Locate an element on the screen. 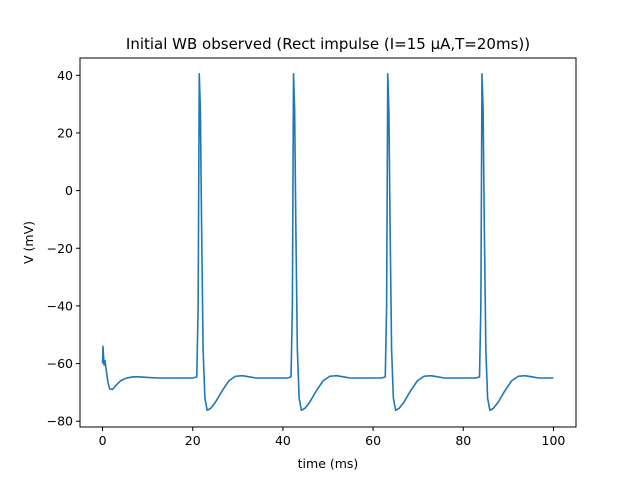 This screenshot has height=485, width=640. x-tick-label: 60 is located at coordinates (373, 440).